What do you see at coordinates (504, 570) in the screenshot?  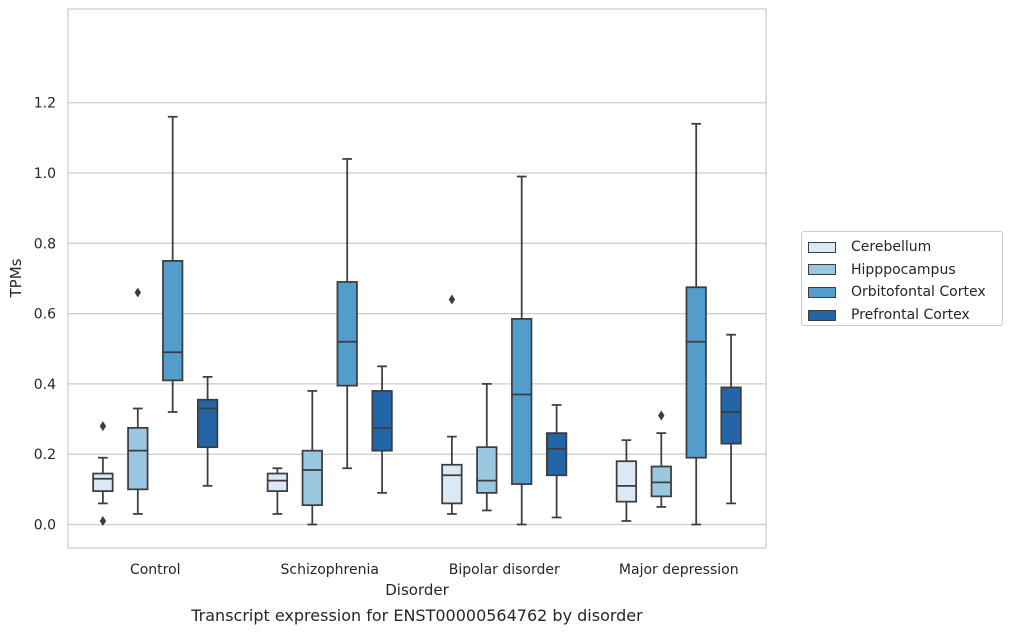 I see `x-tick-label: Bipolar disorder` at bounding box center [504, 570].